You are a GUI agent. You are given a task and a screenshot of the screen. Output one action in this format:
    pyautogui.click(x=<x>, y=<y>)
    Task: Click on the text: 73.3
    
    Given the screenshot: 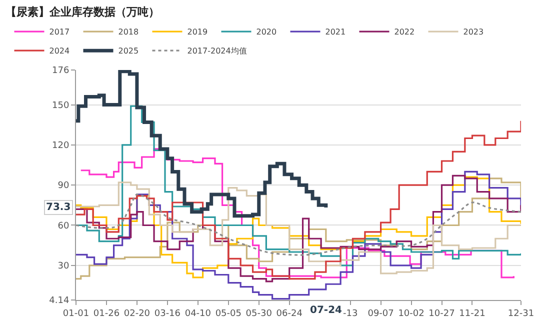 What is the action you would take?
    pyautogui.click(x=58, y=207)
    